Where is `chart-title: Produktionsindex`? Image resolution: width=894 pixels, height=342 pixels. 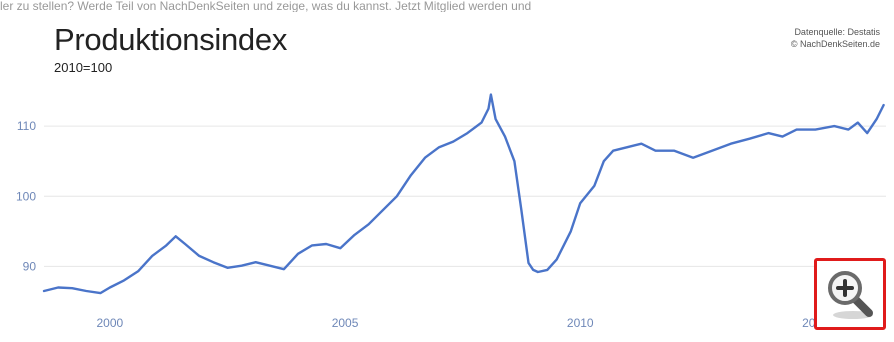
chart-title: Produktionsindex is located at coordinates (171, 39).